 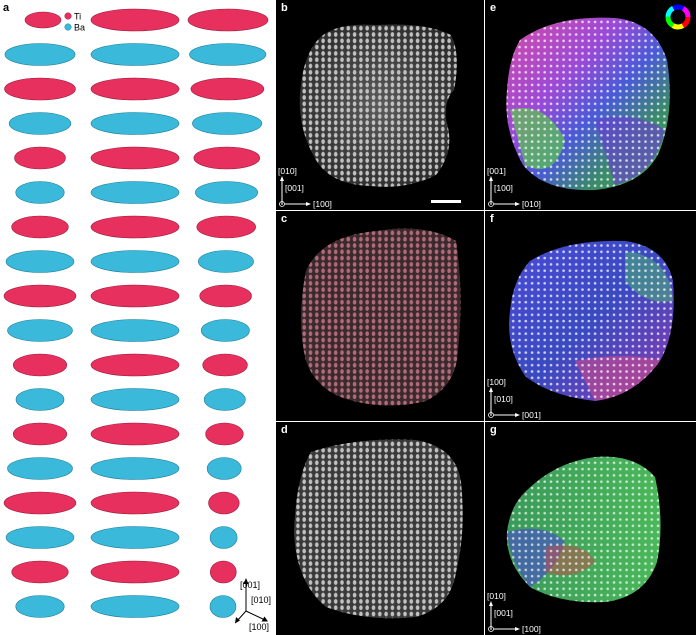 What do you see at coordinates (264, 619) in the screenshot?
I see `axis-100-head` at bounding box center [264, 619].